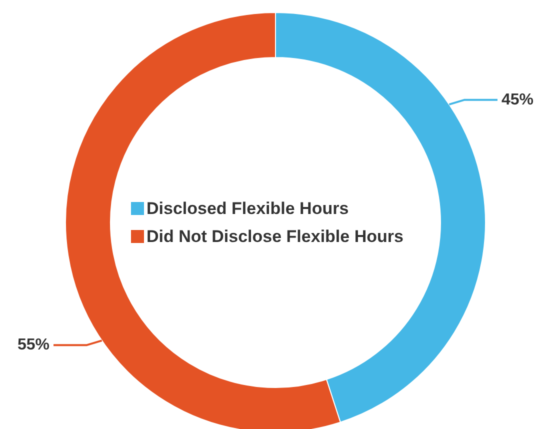 The height and width of the screenshot is (429, 539). What do you see at coordinates (518, 99) in the screenshot?
I see `data-label: 45%` at bounding box center [518, 99].